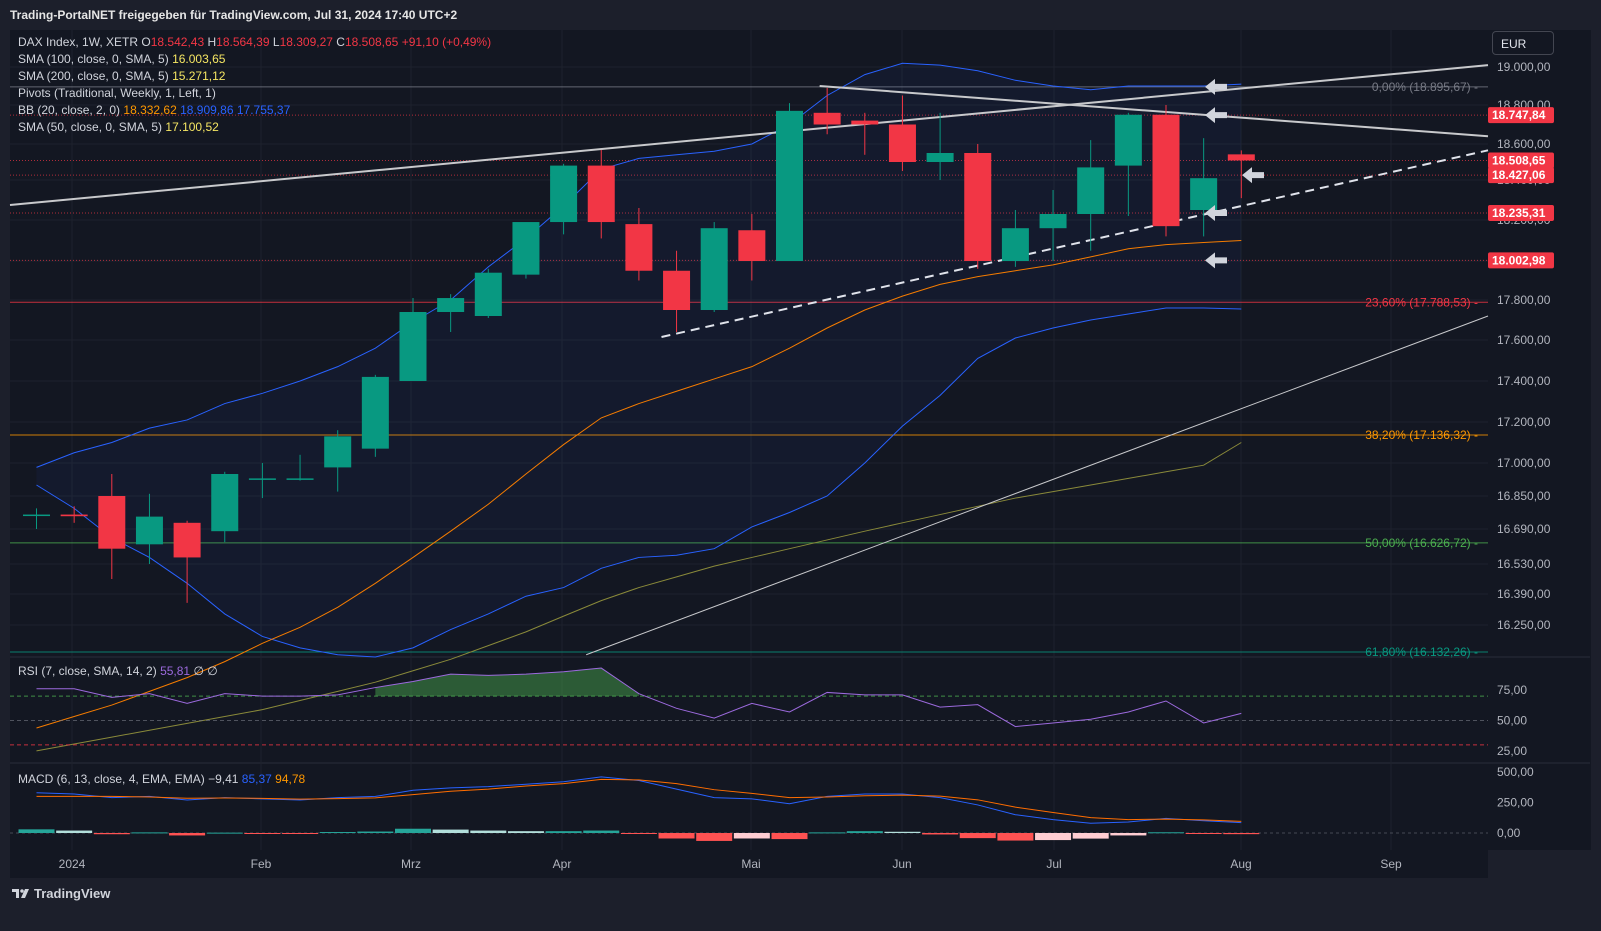  What do you see at coordinates (254, 59) in the screenshot?
I see `legend-sma100-row: SMA (100, close, 0, SMA, 5) 16.003,65` at bounding box center [254, 59].